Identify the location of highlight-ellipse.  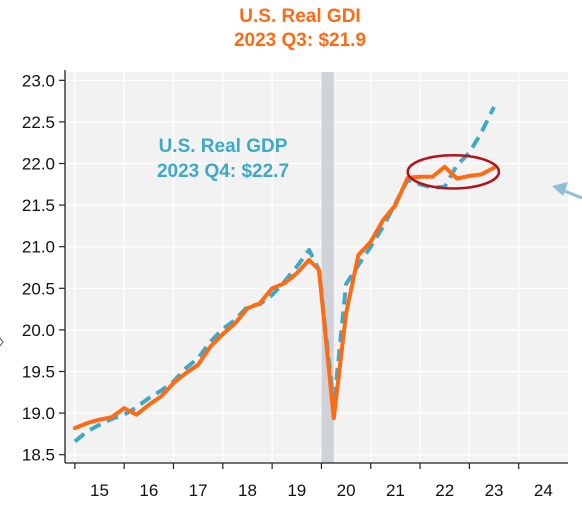
(453, 171).